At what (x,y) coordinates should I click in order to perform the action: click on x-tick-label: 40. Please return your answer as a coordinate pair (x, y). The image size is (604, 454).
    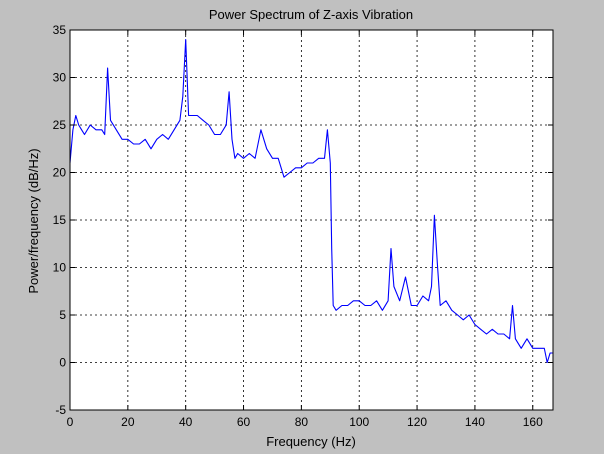
    Looking at the image, I should click on (186, 422).